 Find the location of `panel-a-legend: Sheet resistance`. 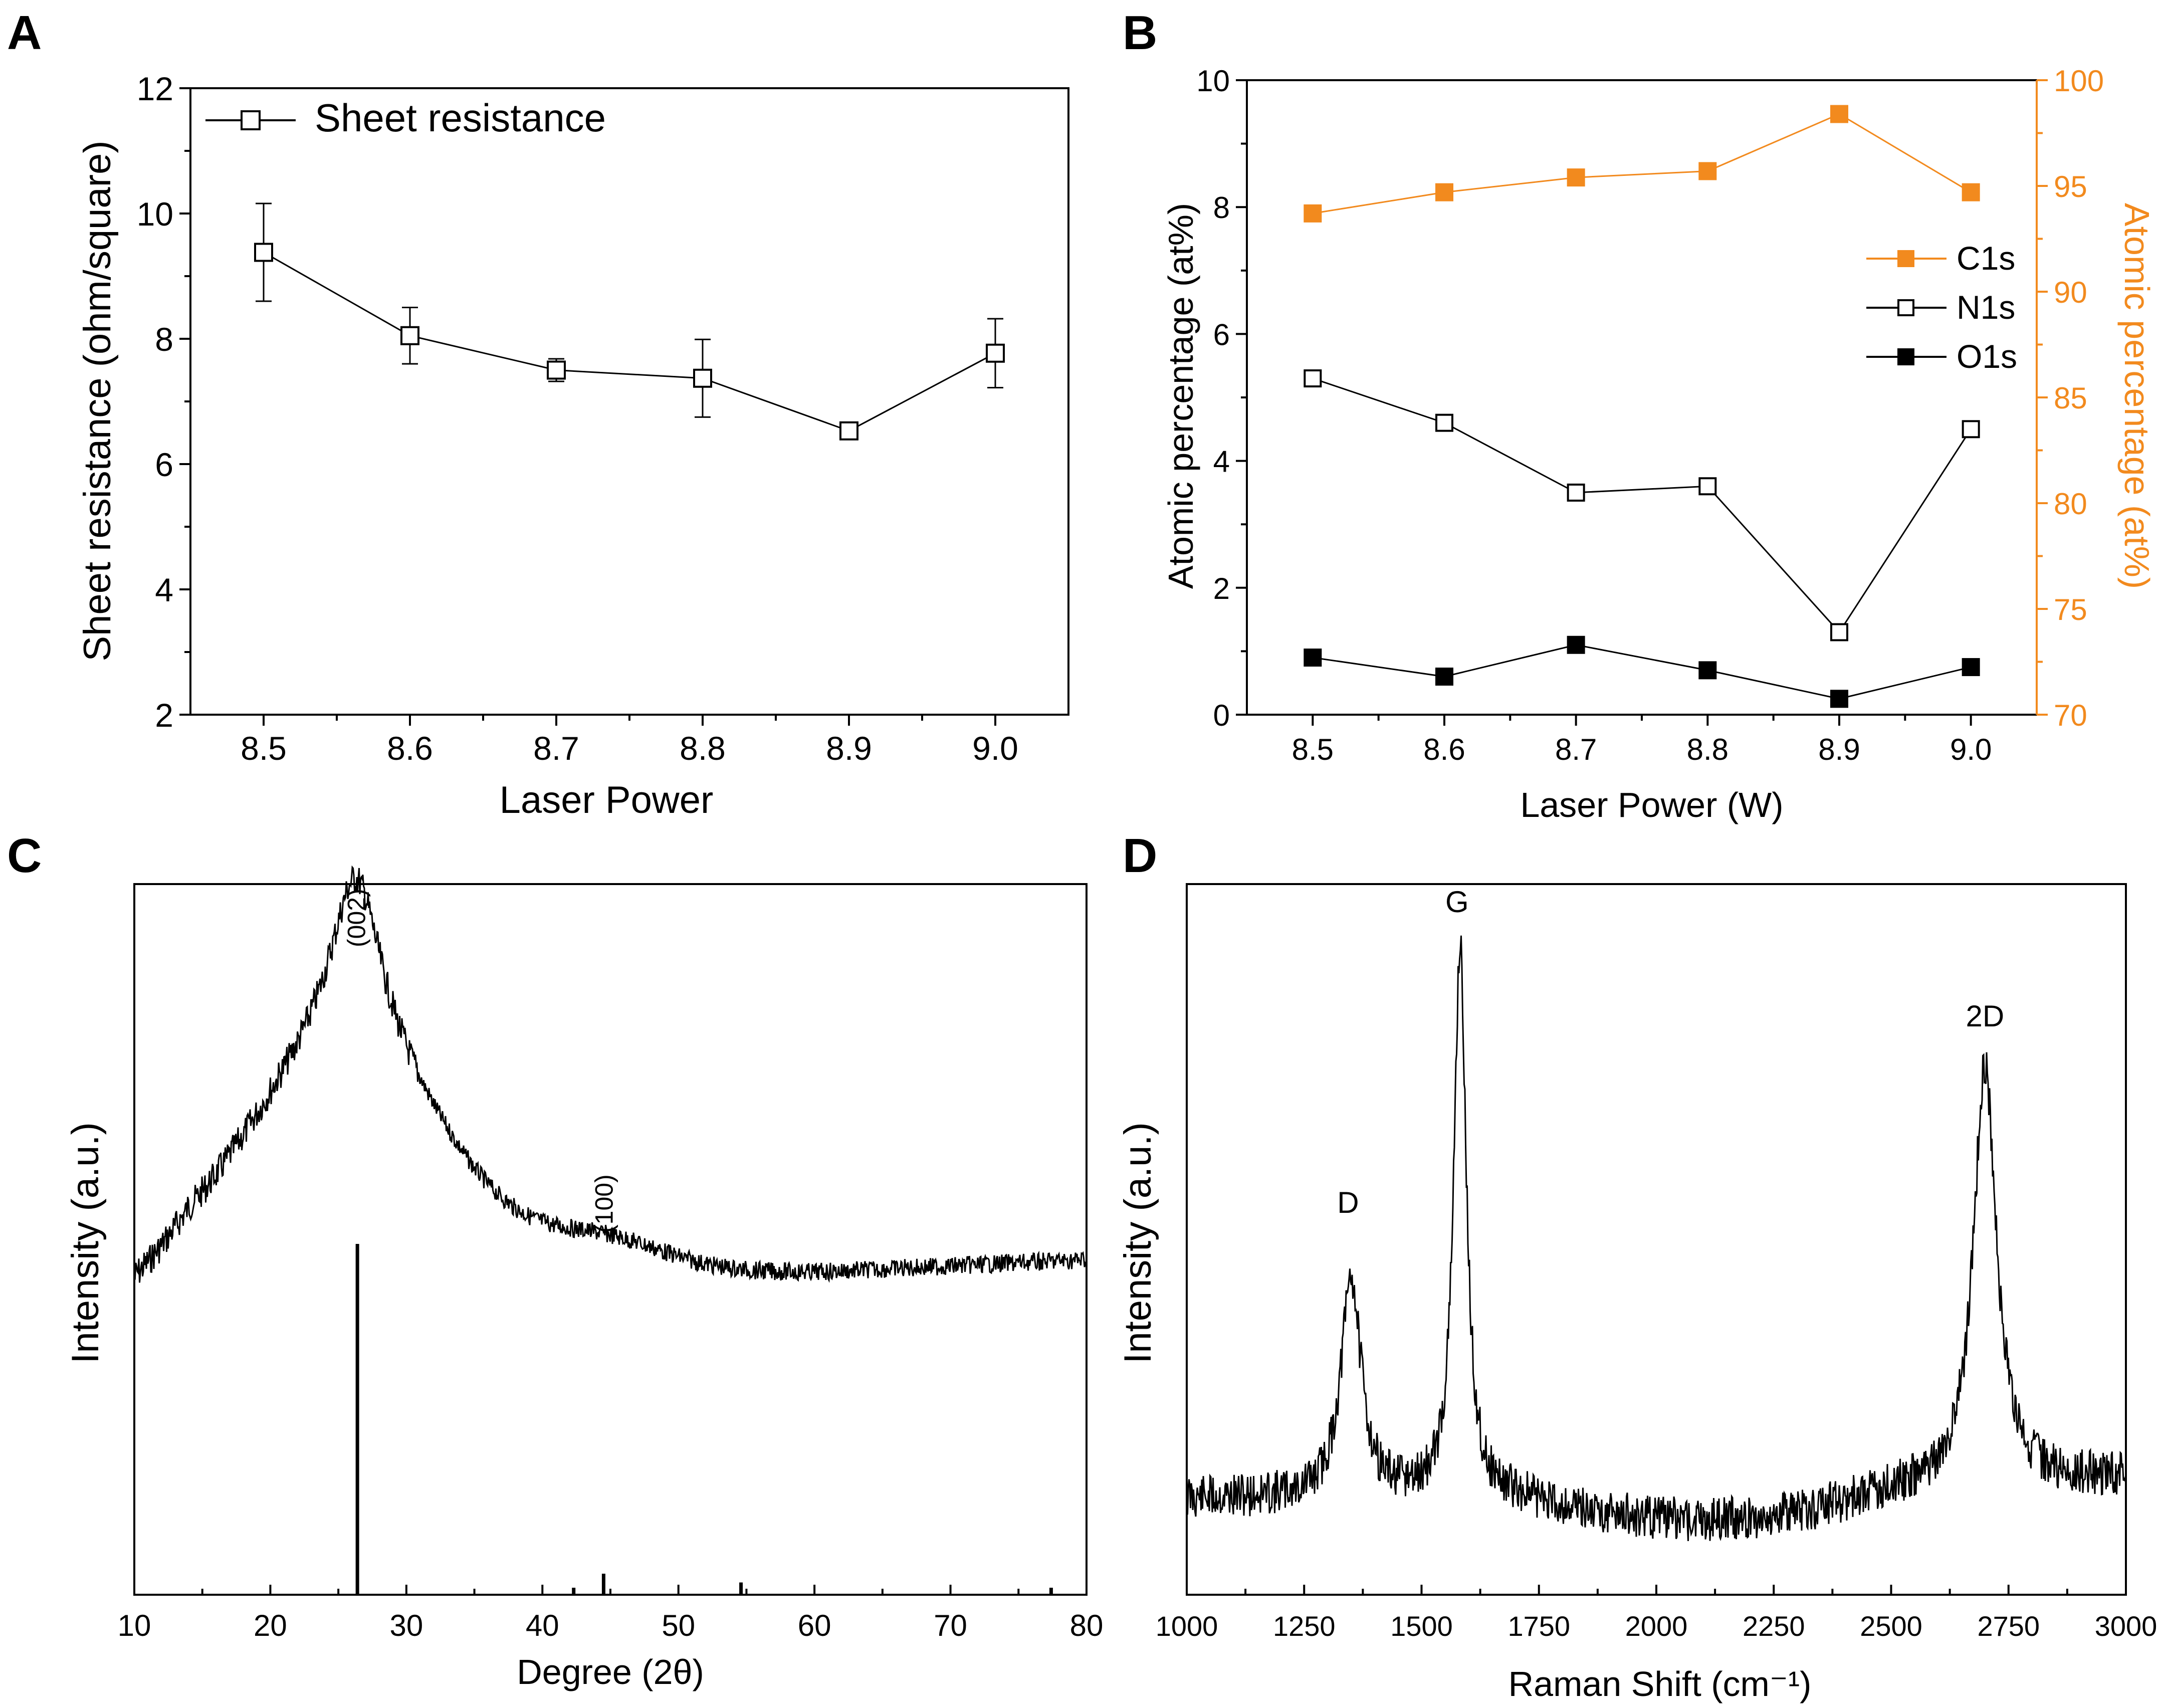

panel-a-legend: Sheet resistance is located at coordinates (405, 118).